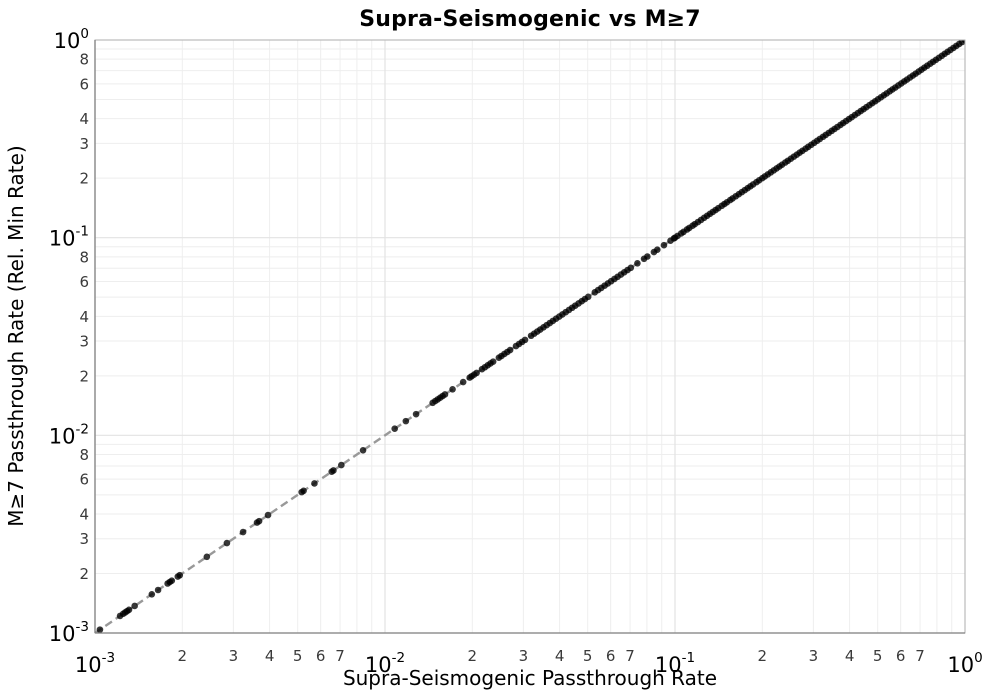 Image resolution: width=1000 pixels, height=700 pixels. Describe the element at coordinates (69, 237) in the screenshot. I see `y-major-tick-label: 10⁻¹` at that location.